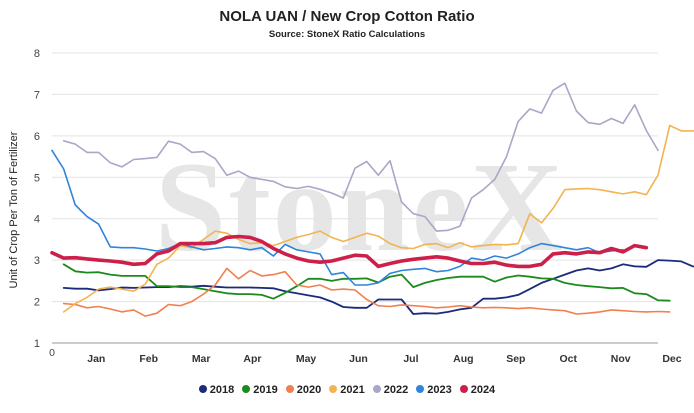 The image size is (694, 413). What do you see at coordinates (621, 359) in the screenshot?
I see `x-tick-label: Nov` at bounding box center [621, 359].